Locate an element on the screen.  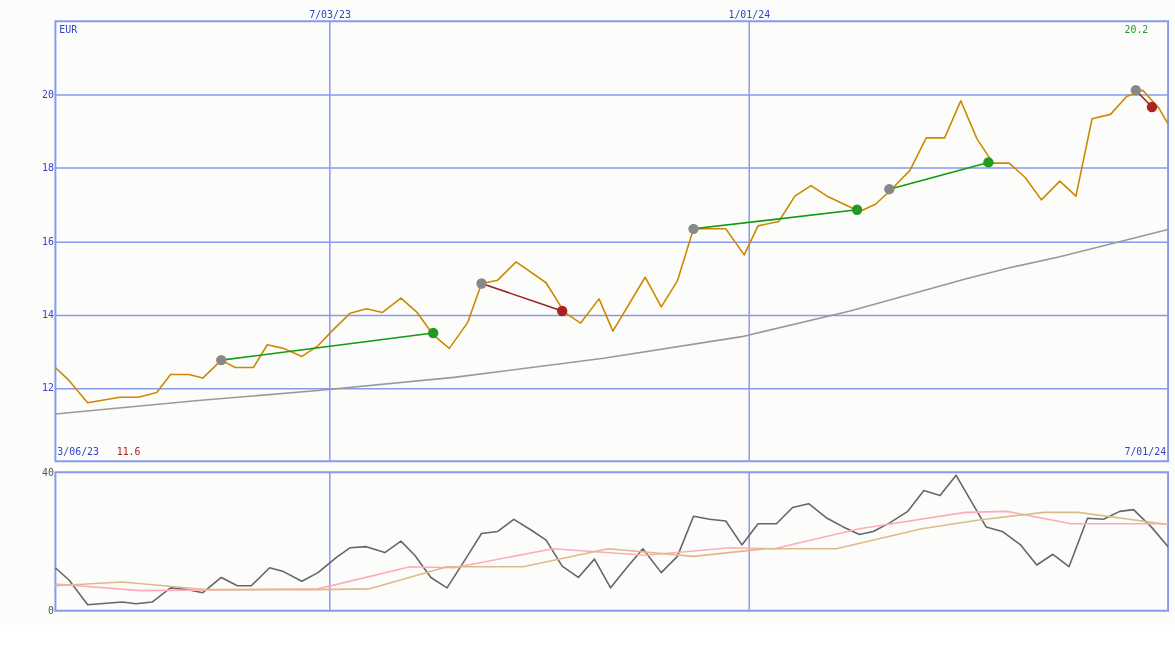
y-tick-label: 14 is located at coordinates (48, 315).